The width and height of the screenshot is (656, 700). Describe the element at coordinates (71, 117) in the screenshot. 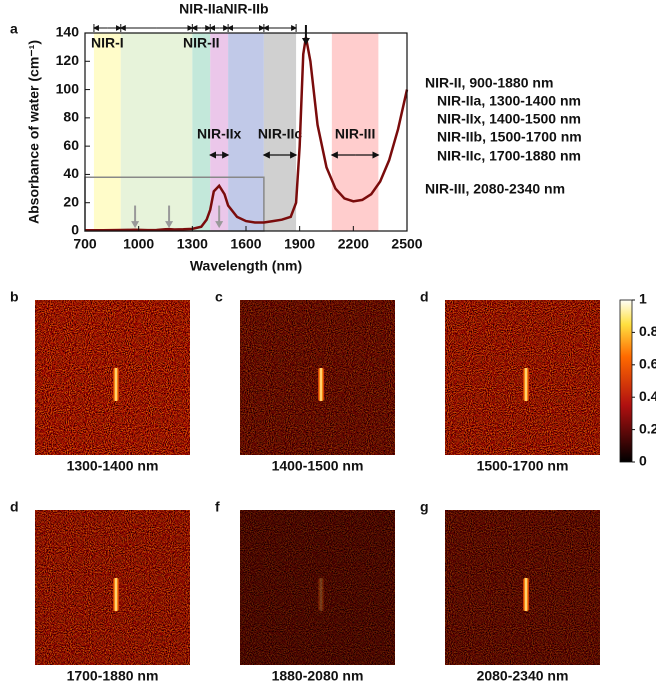

I see `y-tick-label: 80` at that location.